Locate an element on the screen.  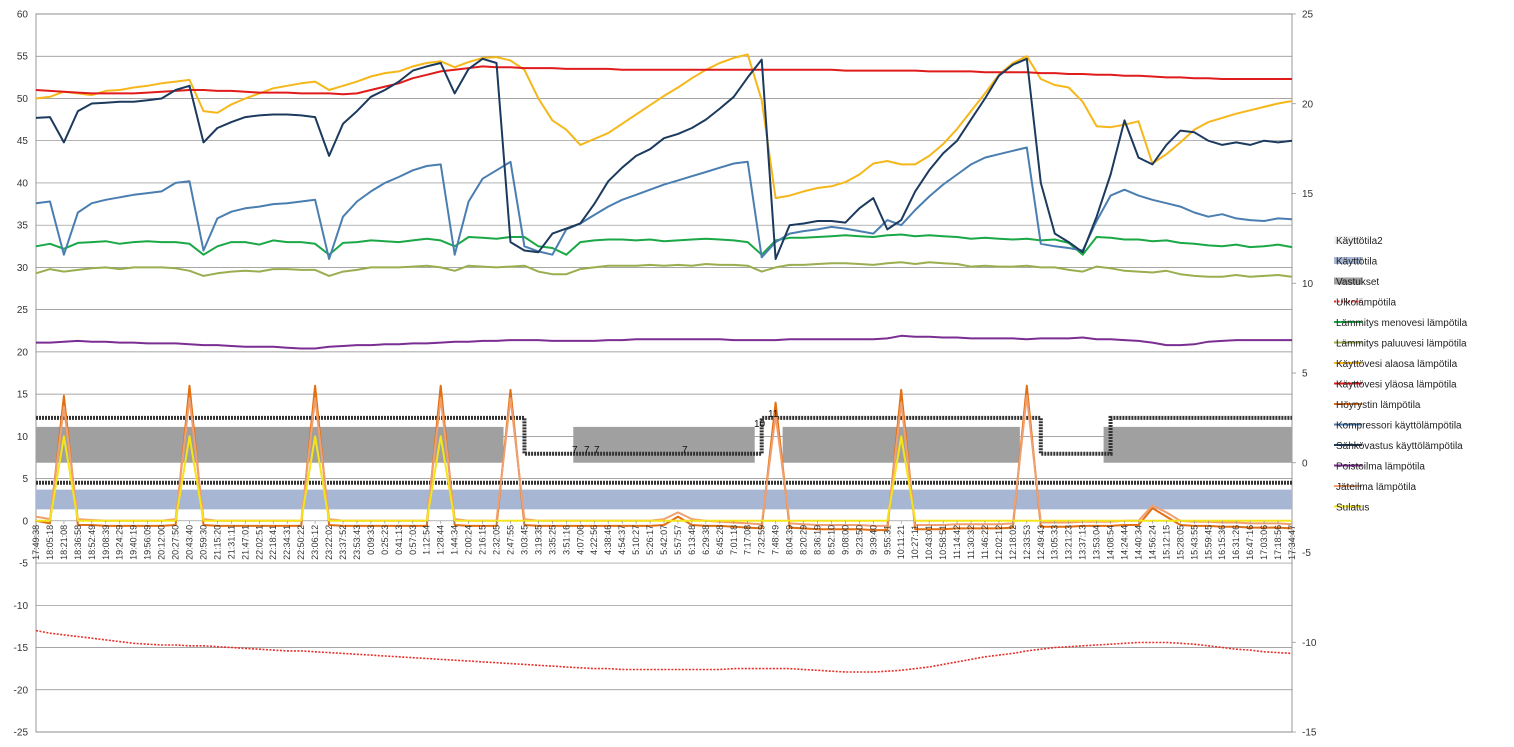
x-tick-label: 20:12:00 is located at coordinates (162, 542).